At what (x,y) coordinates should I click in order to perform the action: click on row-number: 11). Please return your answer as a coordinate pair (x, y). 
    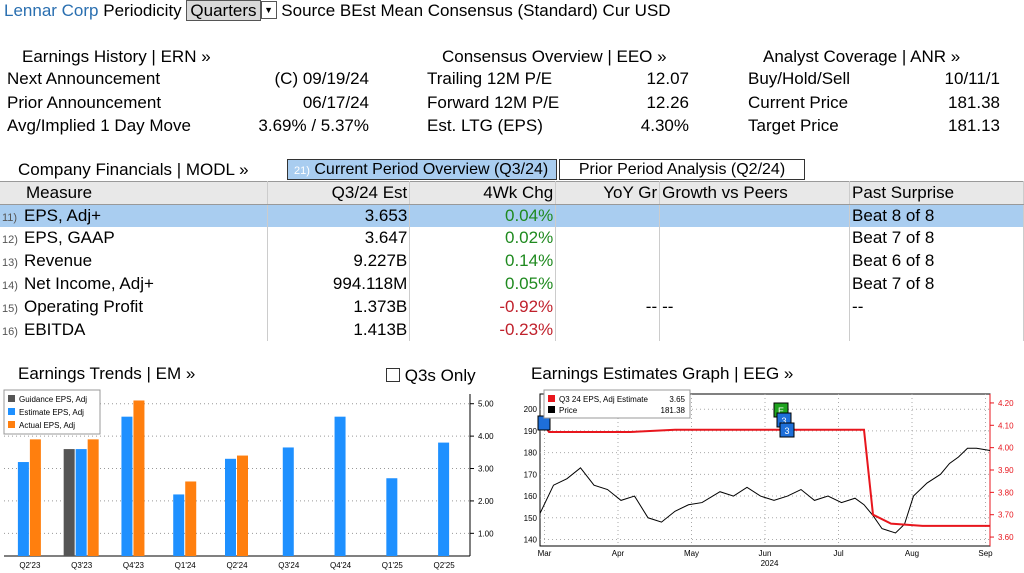
    Looking at the image, I should click on (10, 217).